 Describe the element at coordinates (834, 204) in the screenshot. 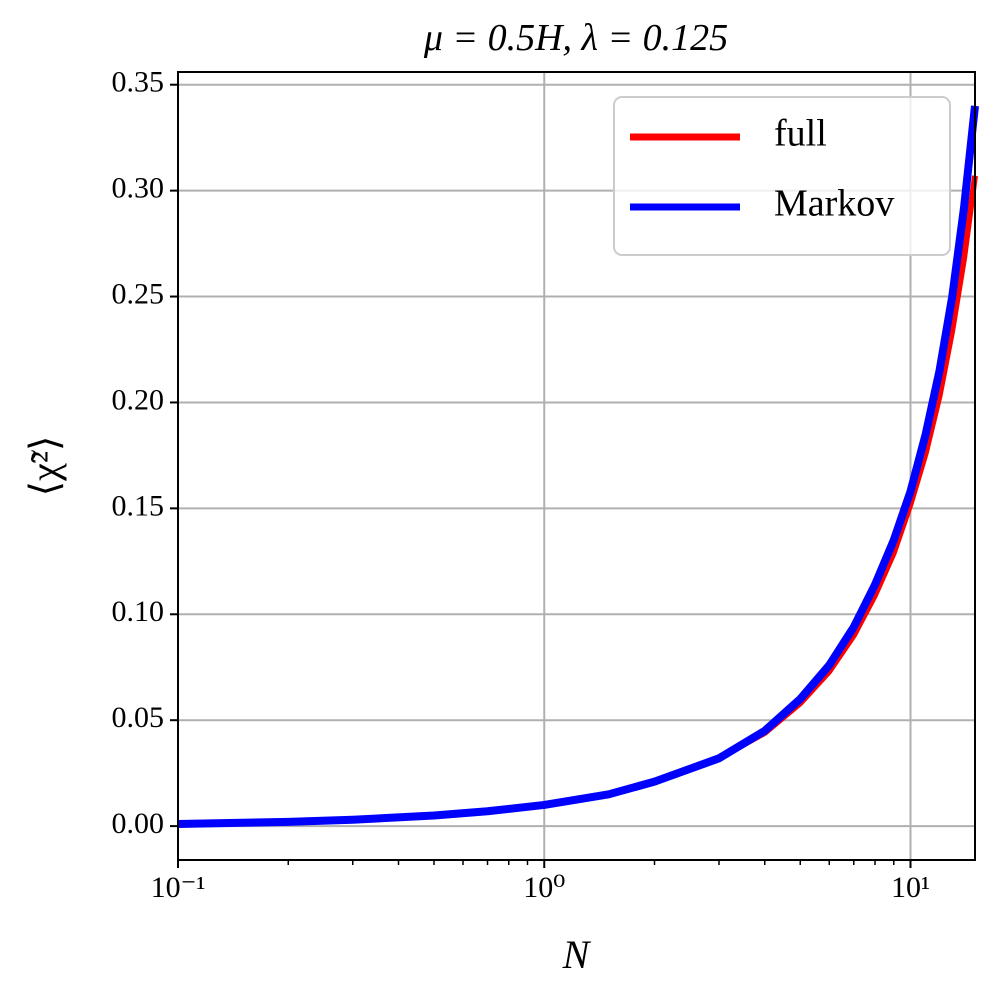

I see `legend-label: Markov` at that location.